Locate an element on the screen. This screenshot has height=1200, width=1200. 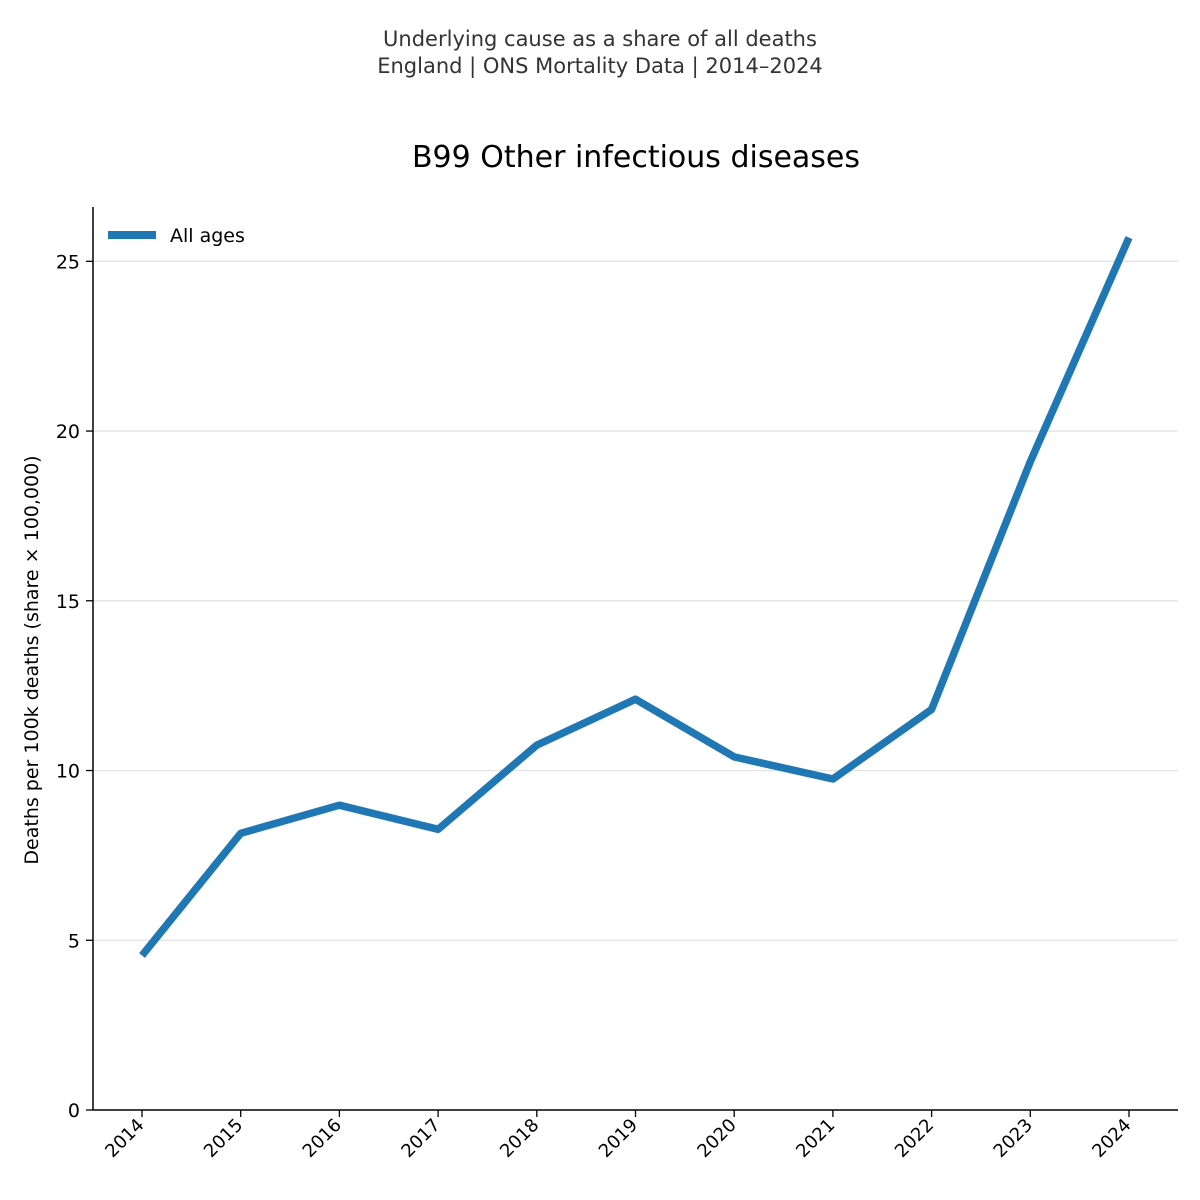
y-tick-label-25: 25 is located at coordinates (68, 262).